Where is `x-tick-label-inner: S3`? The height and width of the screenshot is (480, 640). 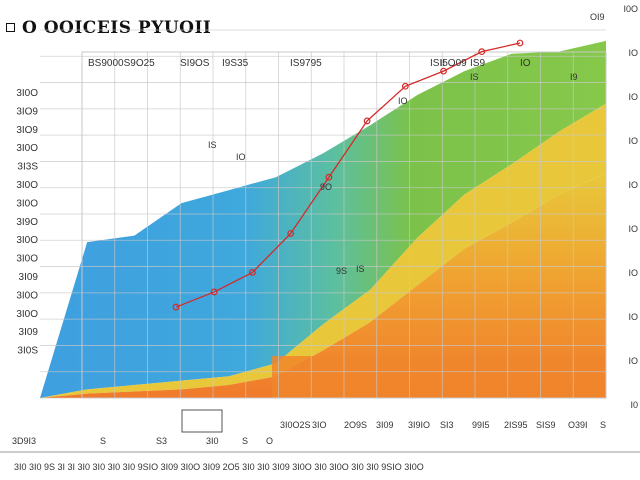 x-tick-label-inner: S3 is located at coordinates (161, 441).